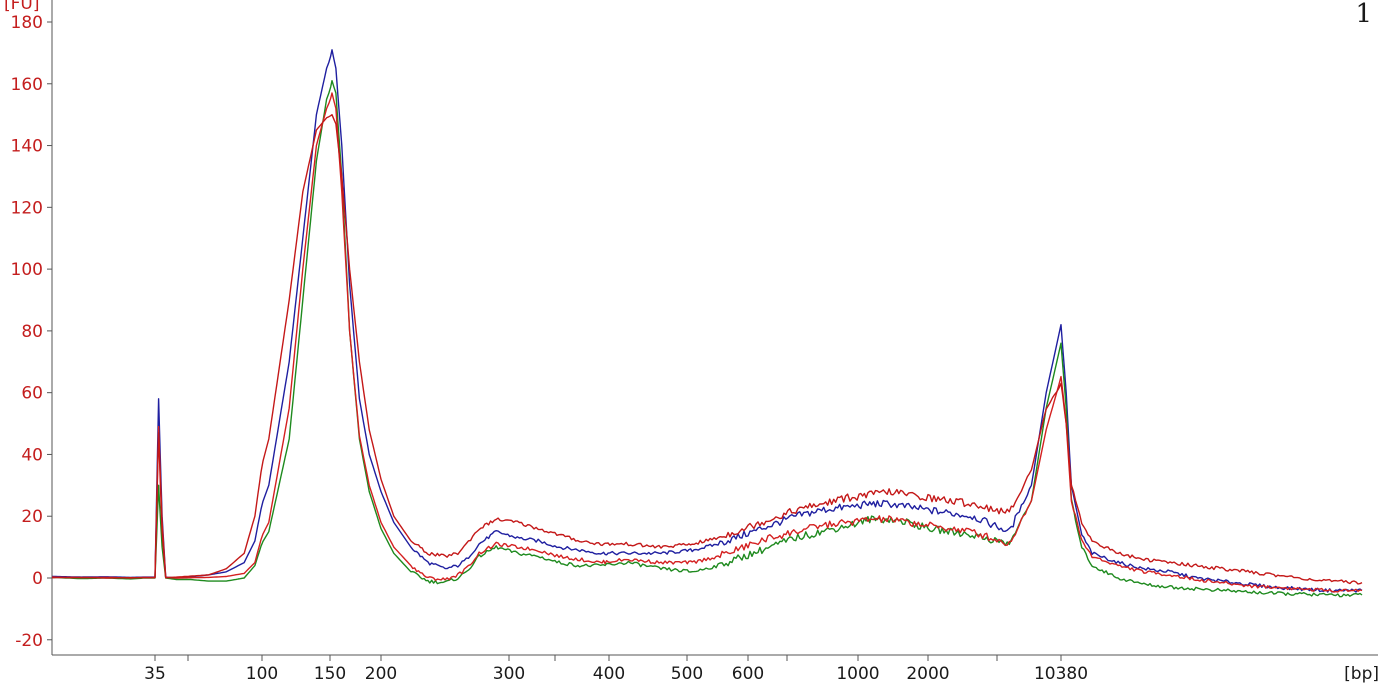  Describe the element at coordinates (330, 674) in the screenshot. I see `x-tick-label: 150` at that location.